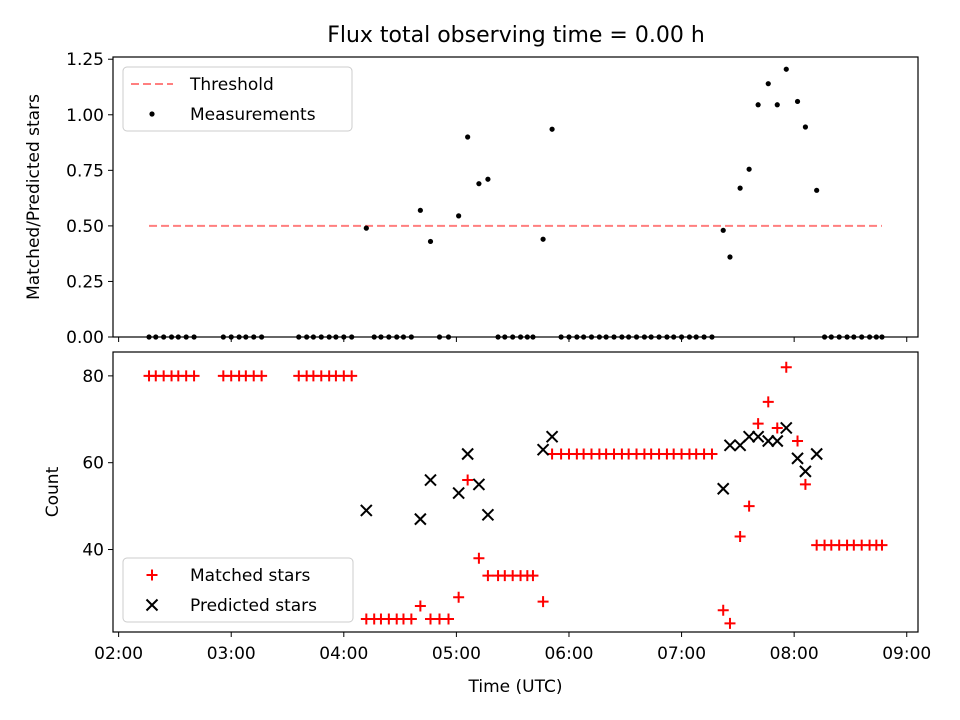 This screenshot has width=960, height=720. I want to click on y-tick-label: 60, so click(93, 464).